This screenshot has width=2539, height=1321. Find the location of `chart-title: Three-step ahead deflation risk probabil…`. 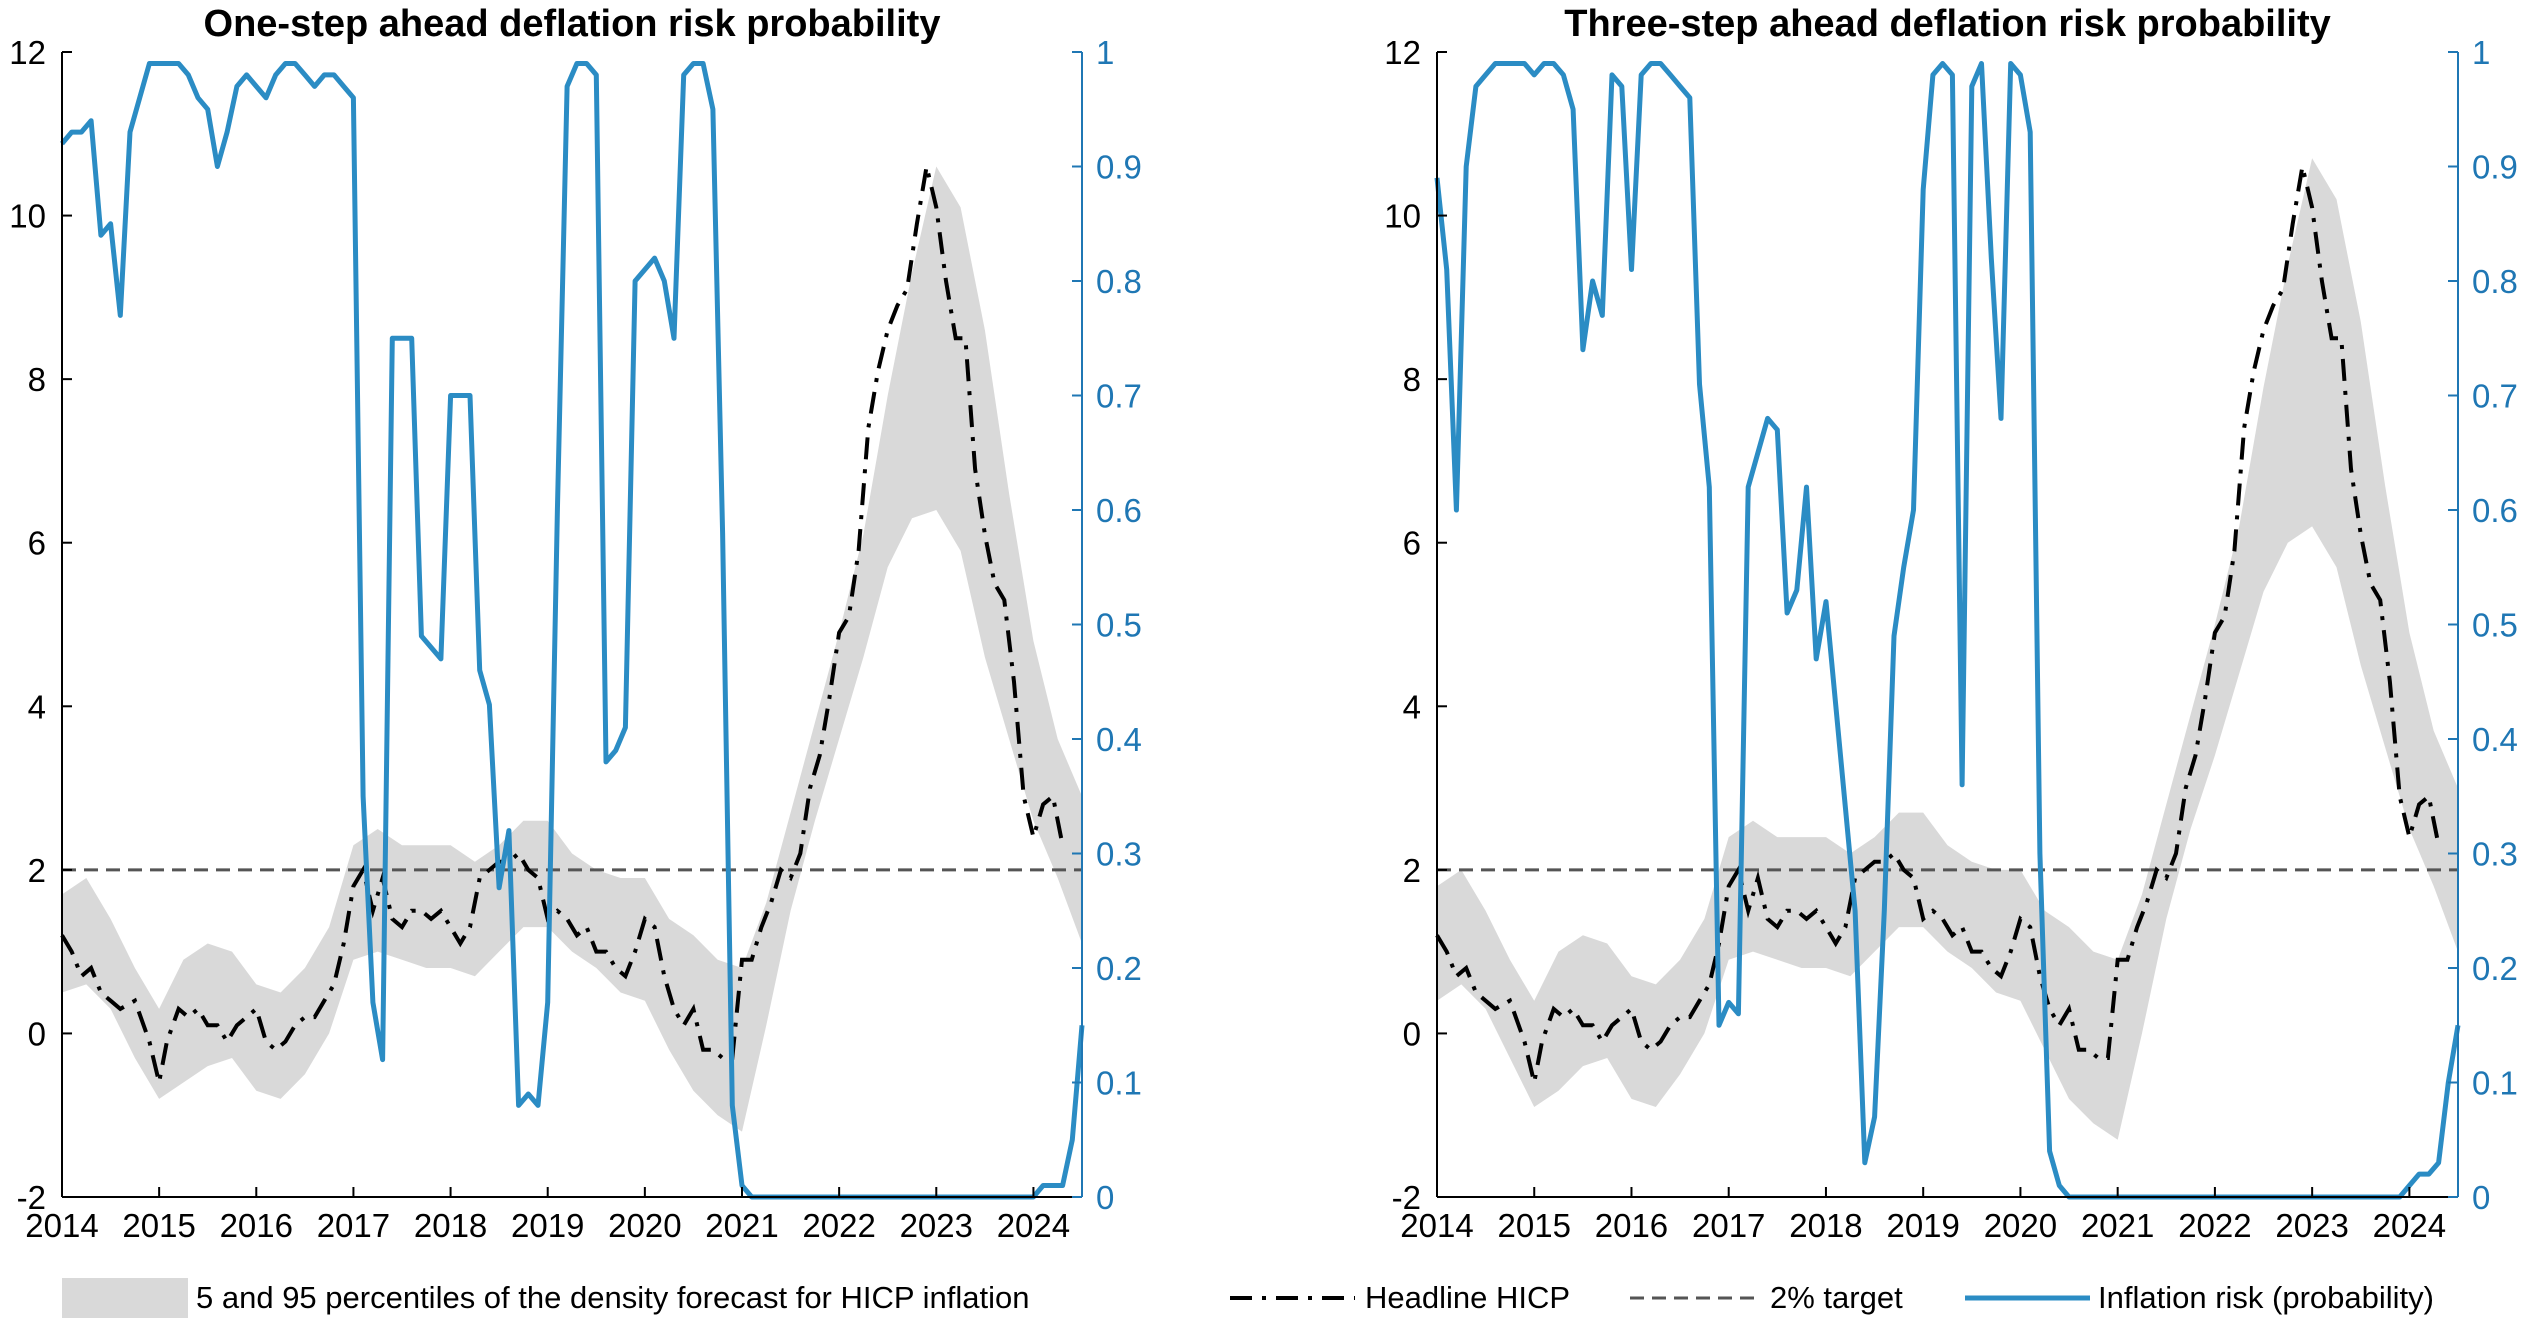

chart-title: Three-step ahead deflation risk probabil… is located at coordinates (1947, 24).